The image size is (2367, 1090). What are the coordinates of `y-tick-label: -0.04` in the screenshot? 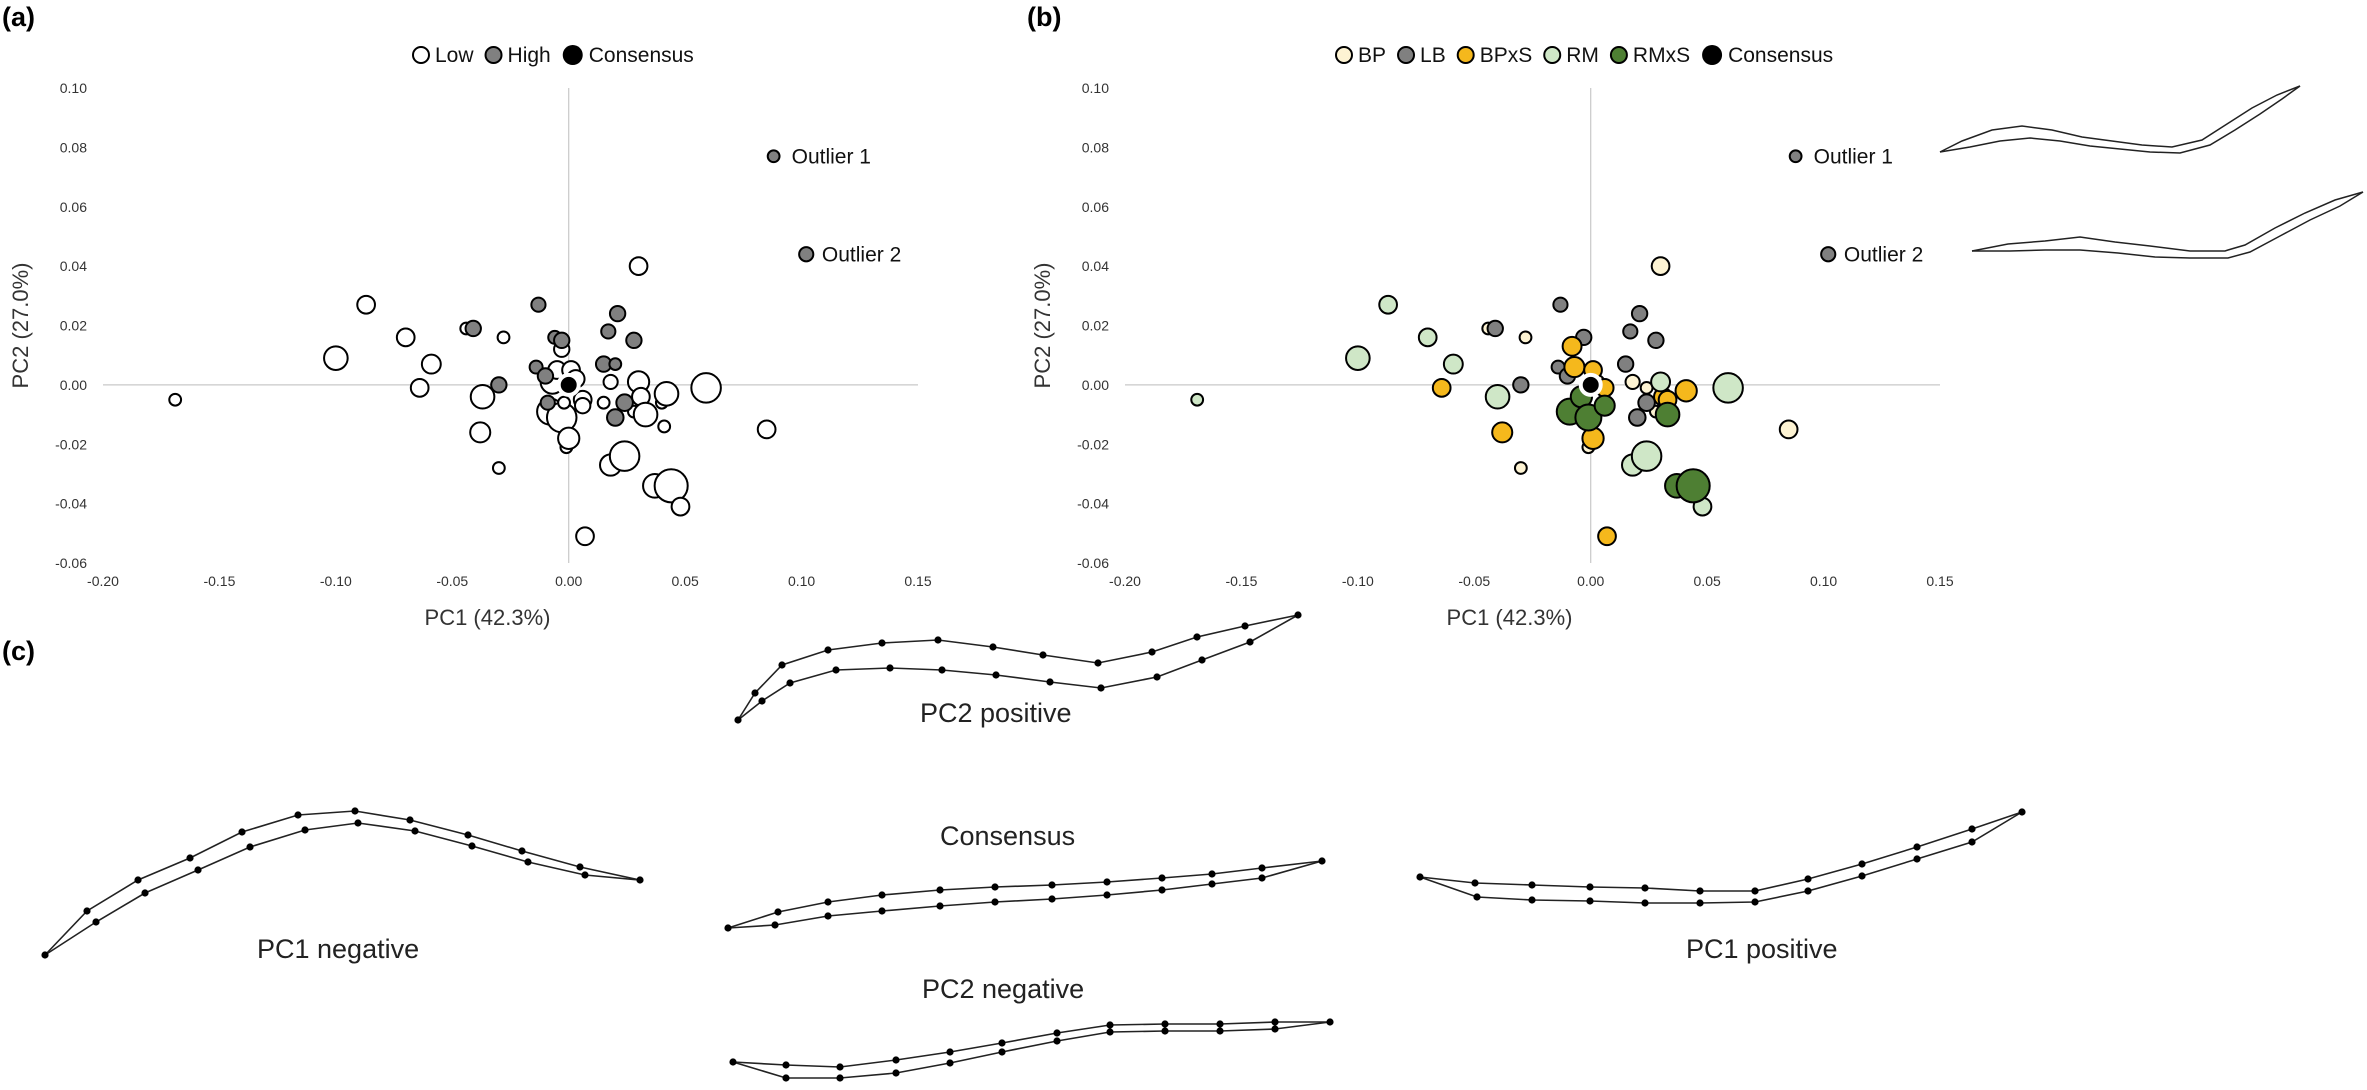 It's located at (1093, 504).